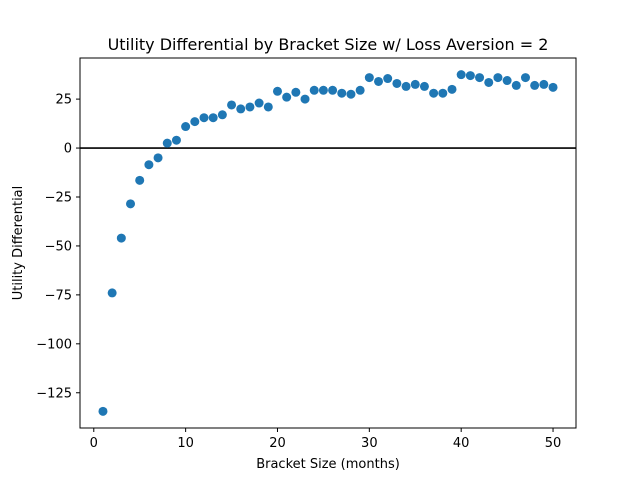 The image size is (640, 480). What do you see at coordinates (58, 197) in the screenshot?
I see `y-tick-label: −25` at bounding box center [58, 197].